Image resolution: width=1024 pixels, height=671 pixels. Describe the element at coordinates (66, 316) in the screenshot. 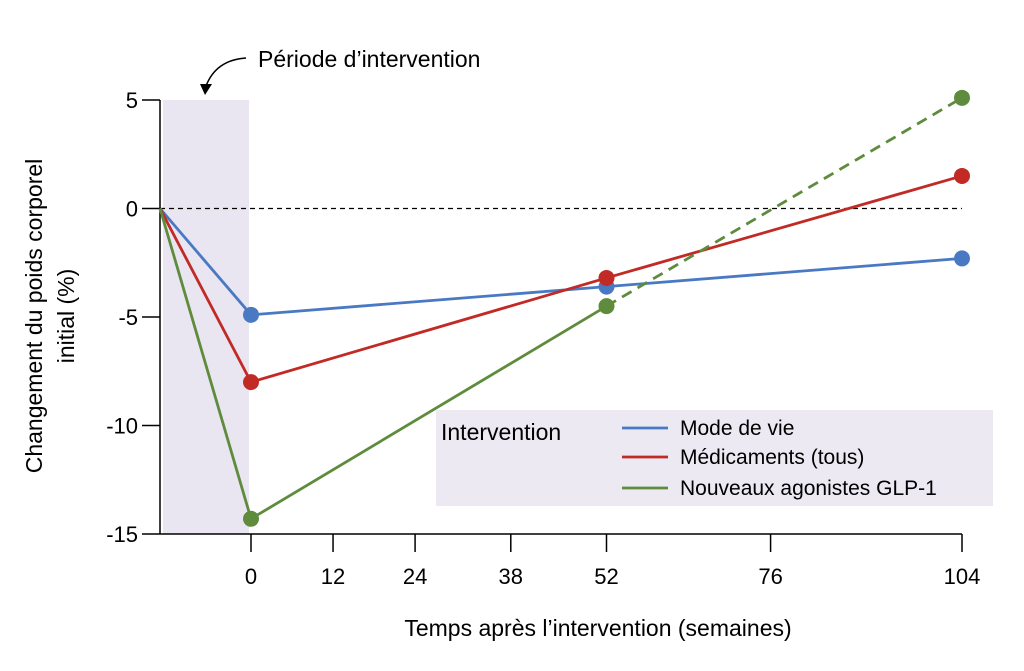

I see `y-axis-title-line-2: initial (%)` at that location.